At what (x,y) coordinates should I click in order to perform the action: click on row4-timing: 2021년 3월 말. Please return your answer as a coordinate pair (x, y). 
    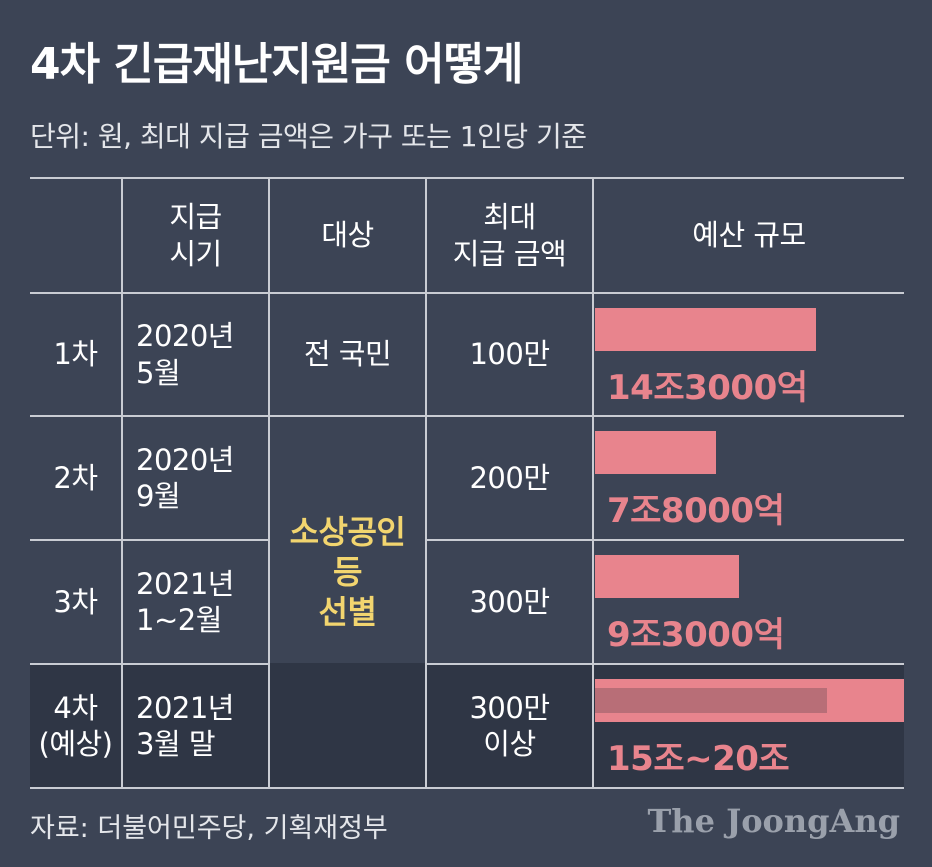
    Looking at the image, I should click on (185, 725).